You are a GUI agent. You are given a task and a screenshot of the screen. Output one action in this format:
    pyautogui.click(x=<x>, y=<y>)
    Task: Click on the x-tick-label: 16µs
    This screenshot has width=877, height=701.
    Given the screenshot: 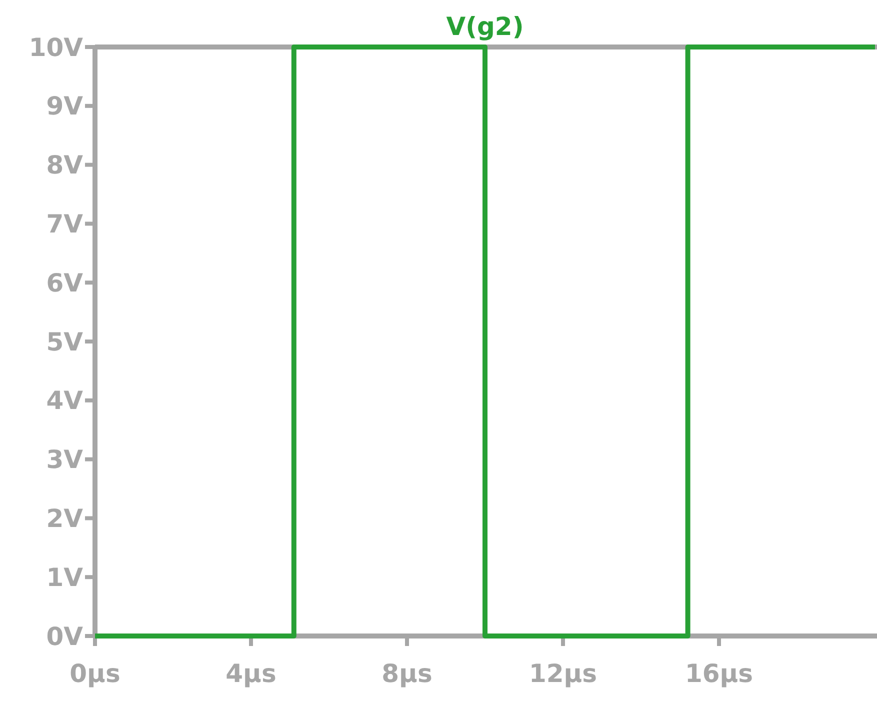 What is the action you would take?
    pyautogui.click(x=719, y=673)
    